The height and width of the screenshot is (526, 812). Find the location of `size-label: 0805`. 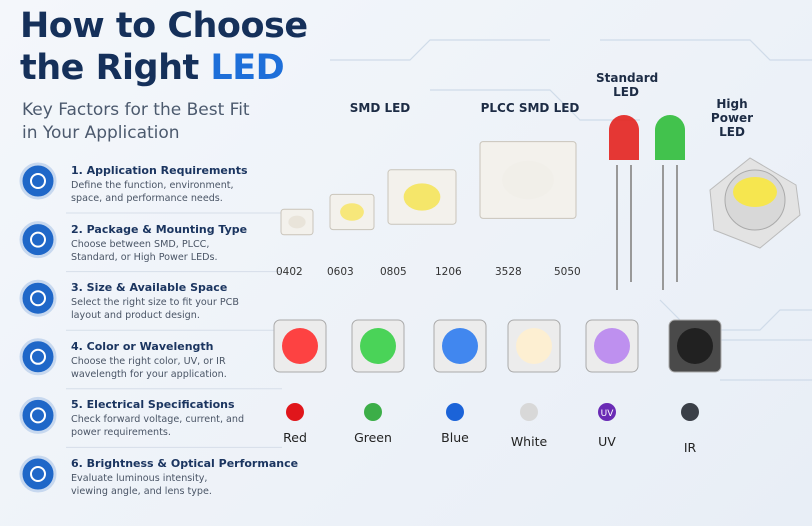

size-label: 0805 is located at coordinates (393, 272).